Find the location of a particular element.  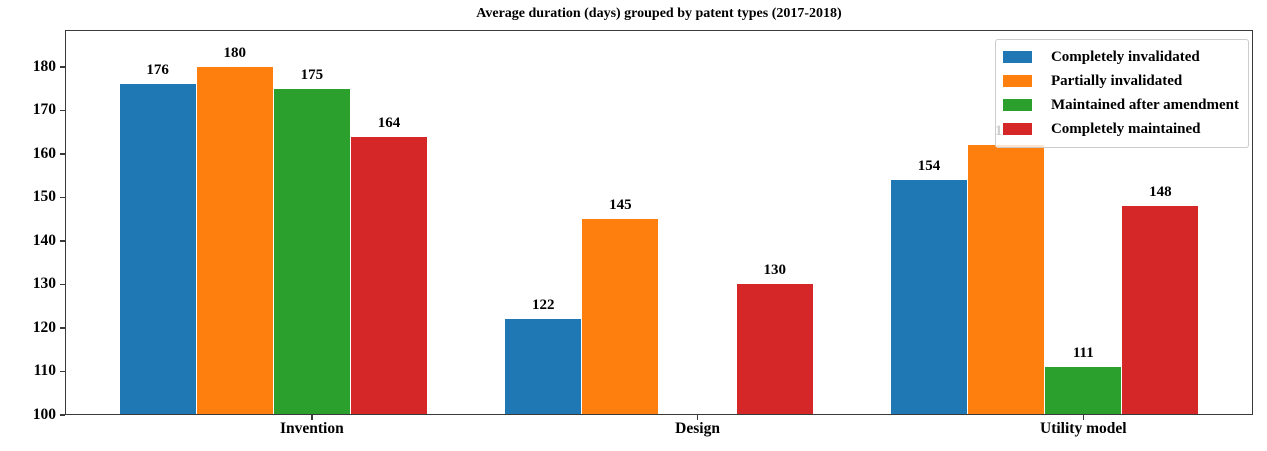

x-tick-label-design: Design is located at coordinates (697, 428).